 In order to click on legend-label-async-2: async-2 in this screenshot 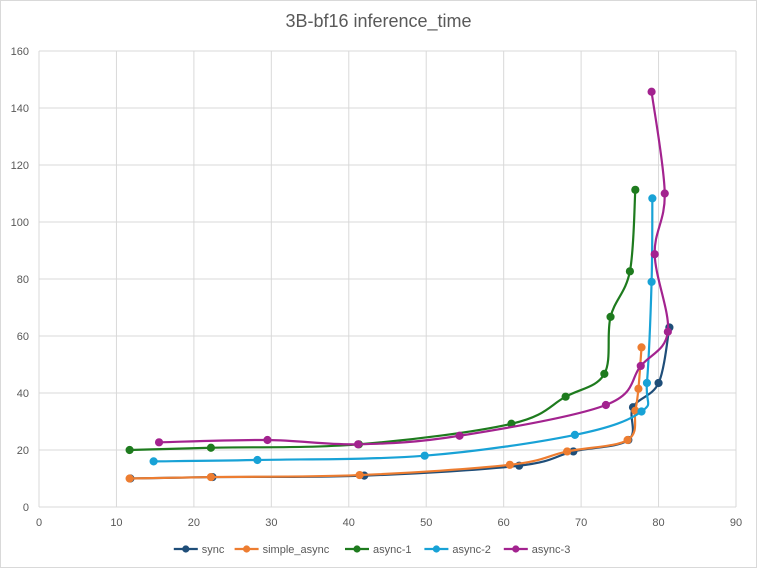, I will do `click(471, 550)`.